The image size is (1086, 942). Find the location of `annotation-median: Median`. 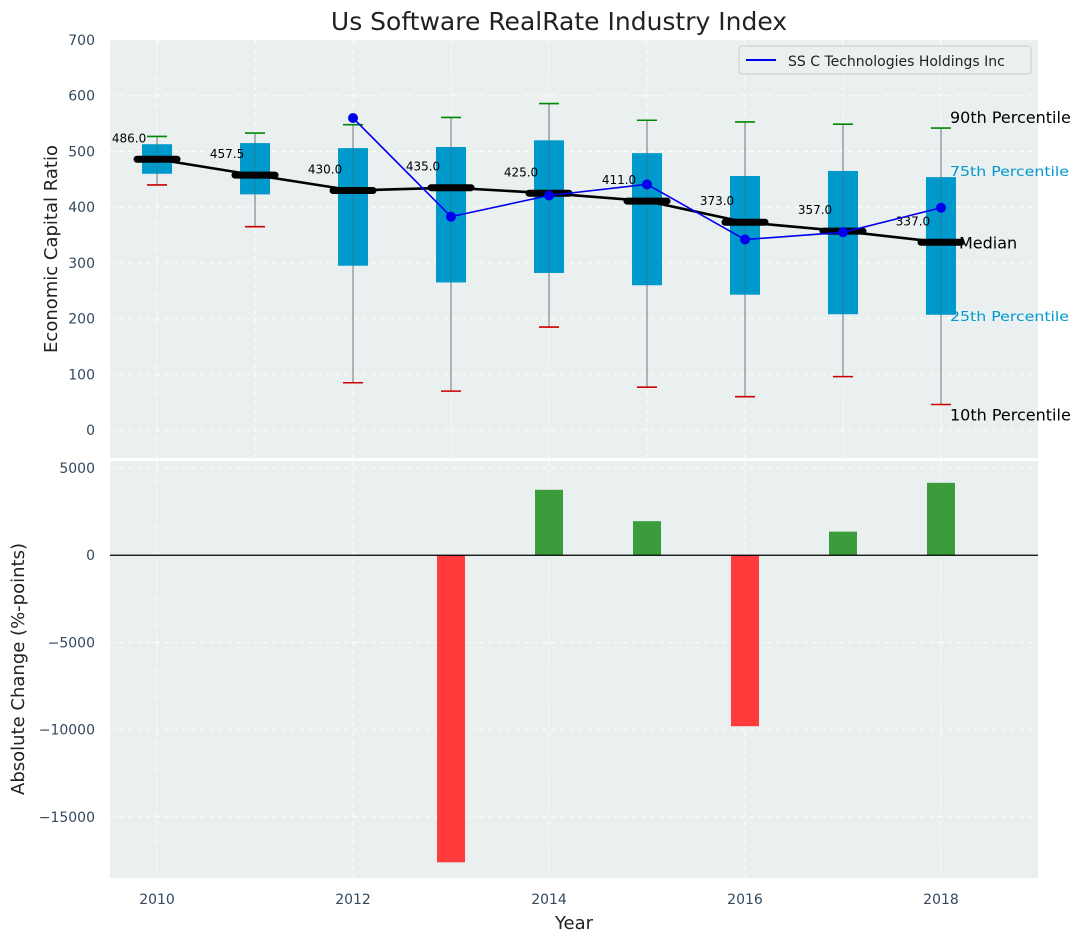

annotation-median: Median is located at coordinates (988, 242).